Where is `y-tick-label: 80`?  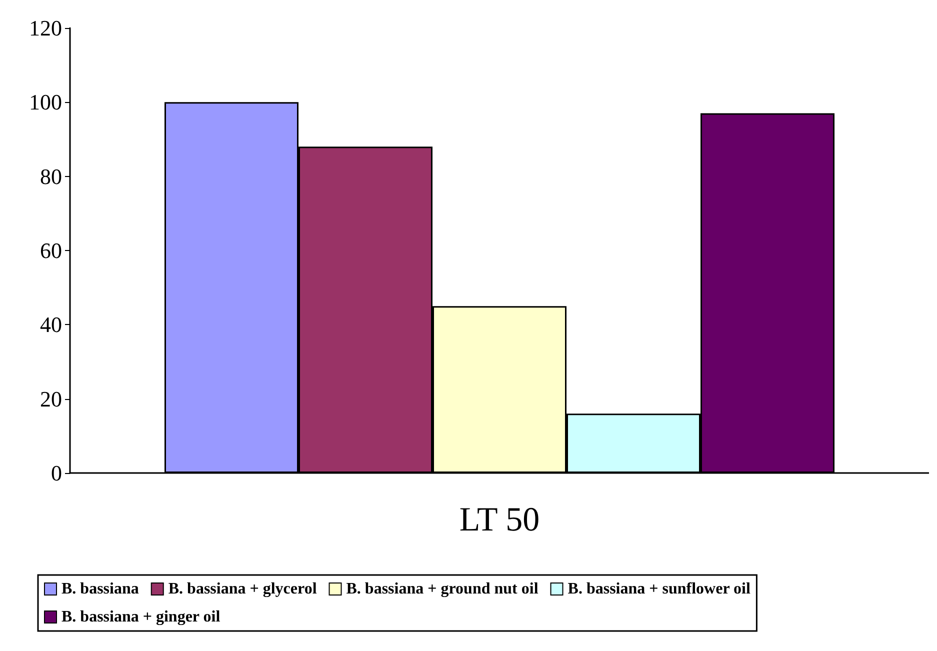
y-tick-label: 80 is located at coordinates (51, 176).